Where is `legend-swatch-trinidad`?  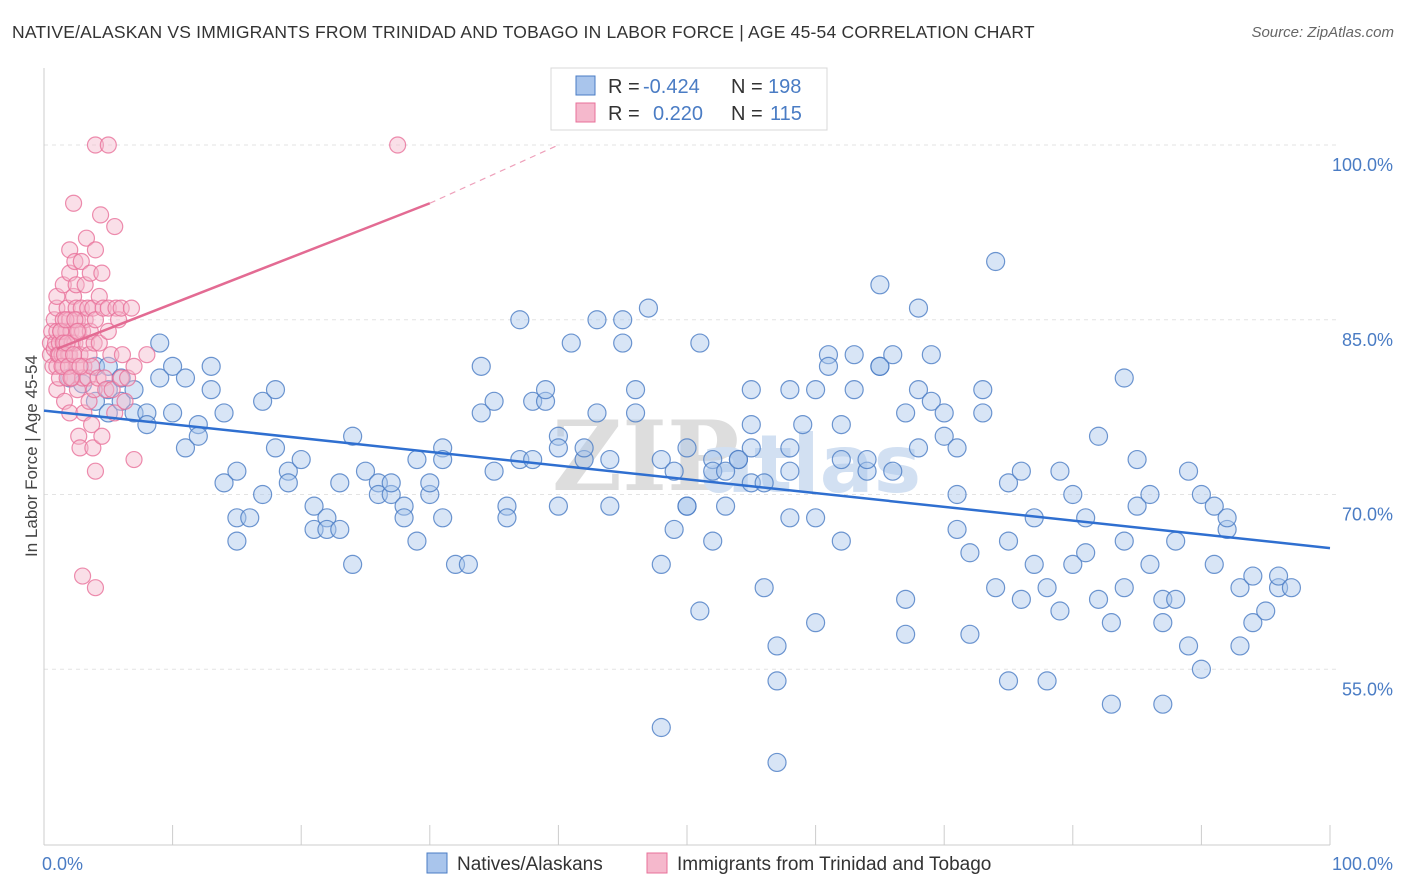 legend-swatch-trinidad is located at coordinates (657, 863).